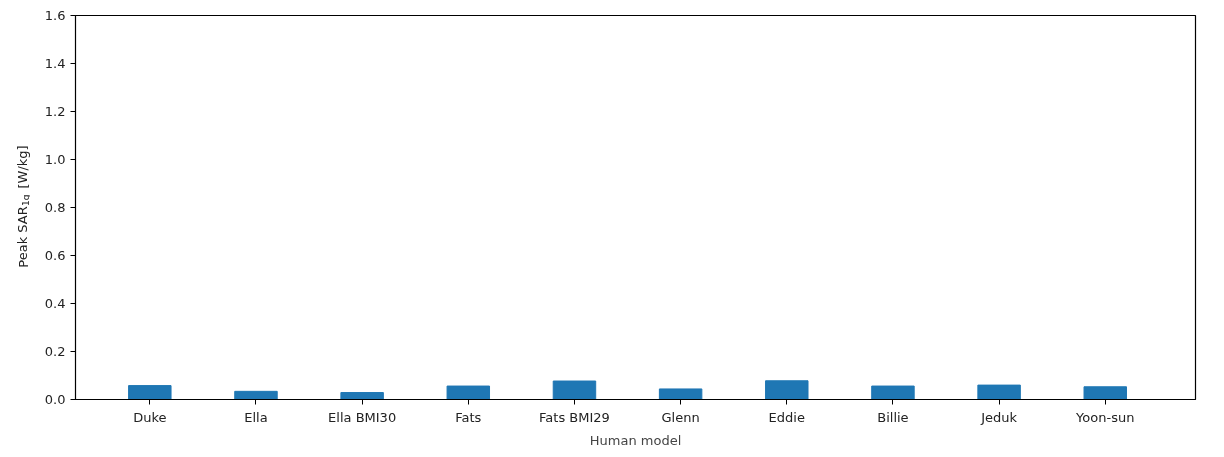 The width and height of the screenshot is (1224, 457). What do you see at coordinates (1105, 417) in the screenshot?
I see `x-tick-label: Yoon-sun` at bounding box center [1105, 417].